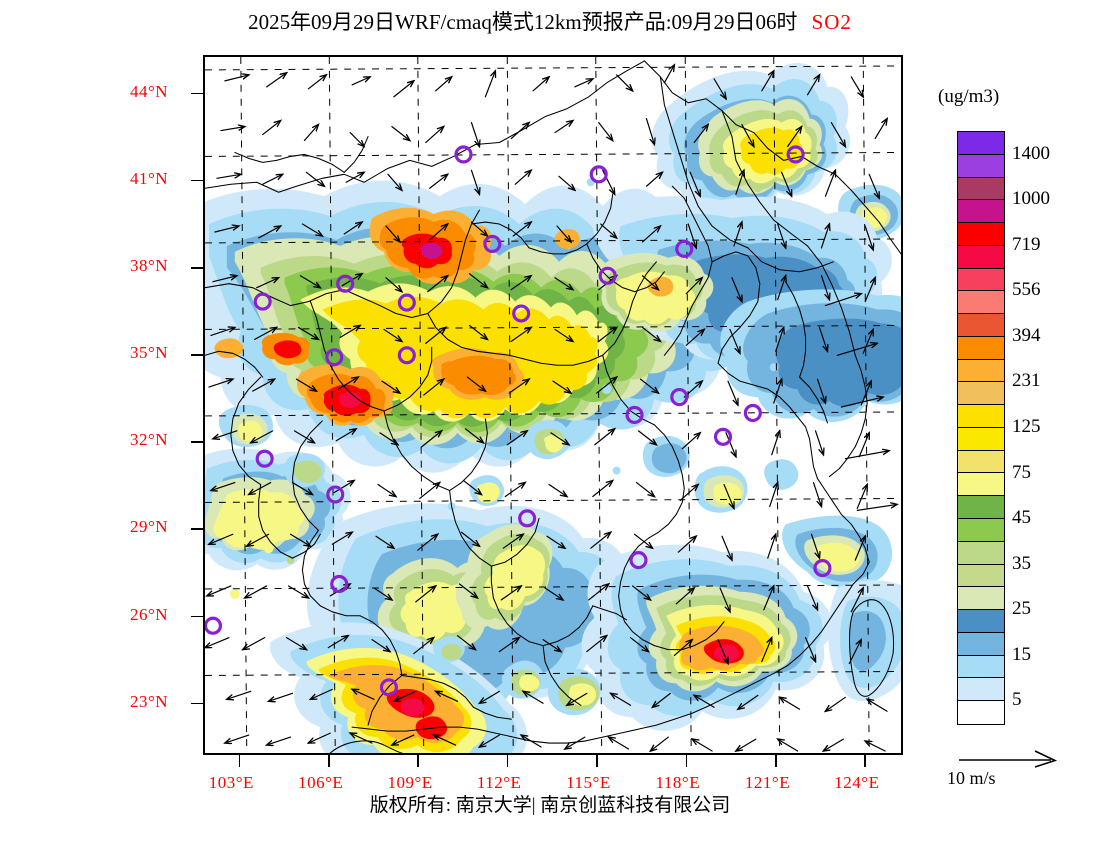 This screenshot has height=850, width=1100. Describe the element at coordinates (523, 22) in the screenshot. I see `title-main-text: 2025年09月29日WRF/cmaq模式12km预报产品:09月29日06时` at that location.